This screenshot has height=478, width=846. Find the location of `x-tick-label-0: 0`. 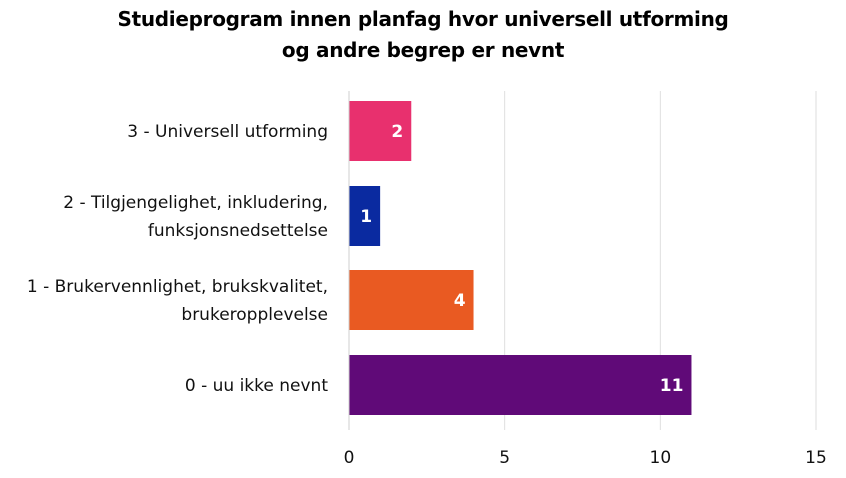

x-tick-label-0: 0 is located at coordinates (349, 458).